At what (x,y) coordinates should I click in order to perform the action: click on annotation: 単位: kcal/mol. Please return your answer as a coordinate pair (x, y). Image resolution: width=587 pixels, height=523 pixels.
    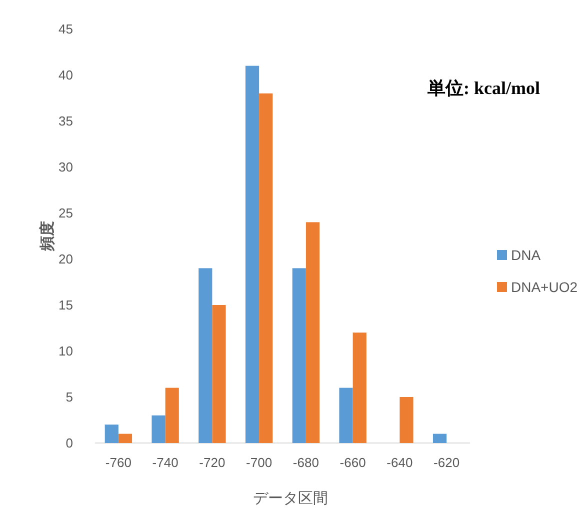
    Looking at the image, I should click on (483, 88).